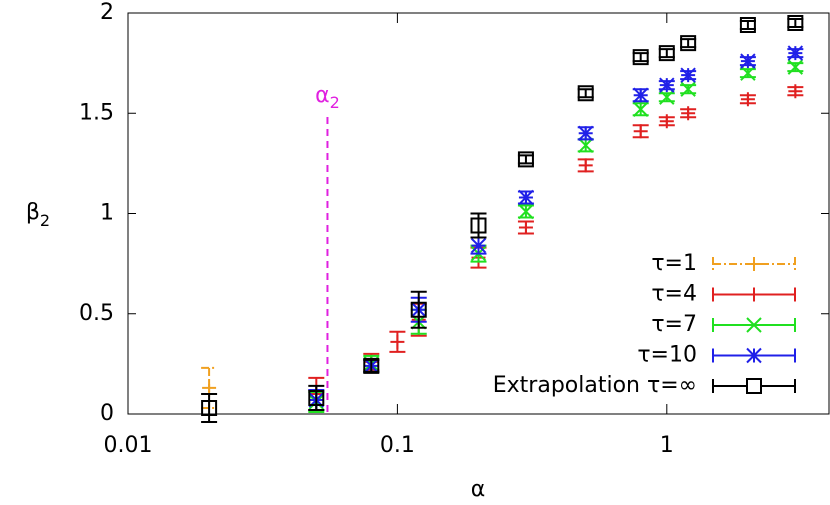 The width and height of the screenshot is (830, 505). Describe the element at coordinates (107, 12) in the screenshot. I see `y-tick-label: 2` at that location.